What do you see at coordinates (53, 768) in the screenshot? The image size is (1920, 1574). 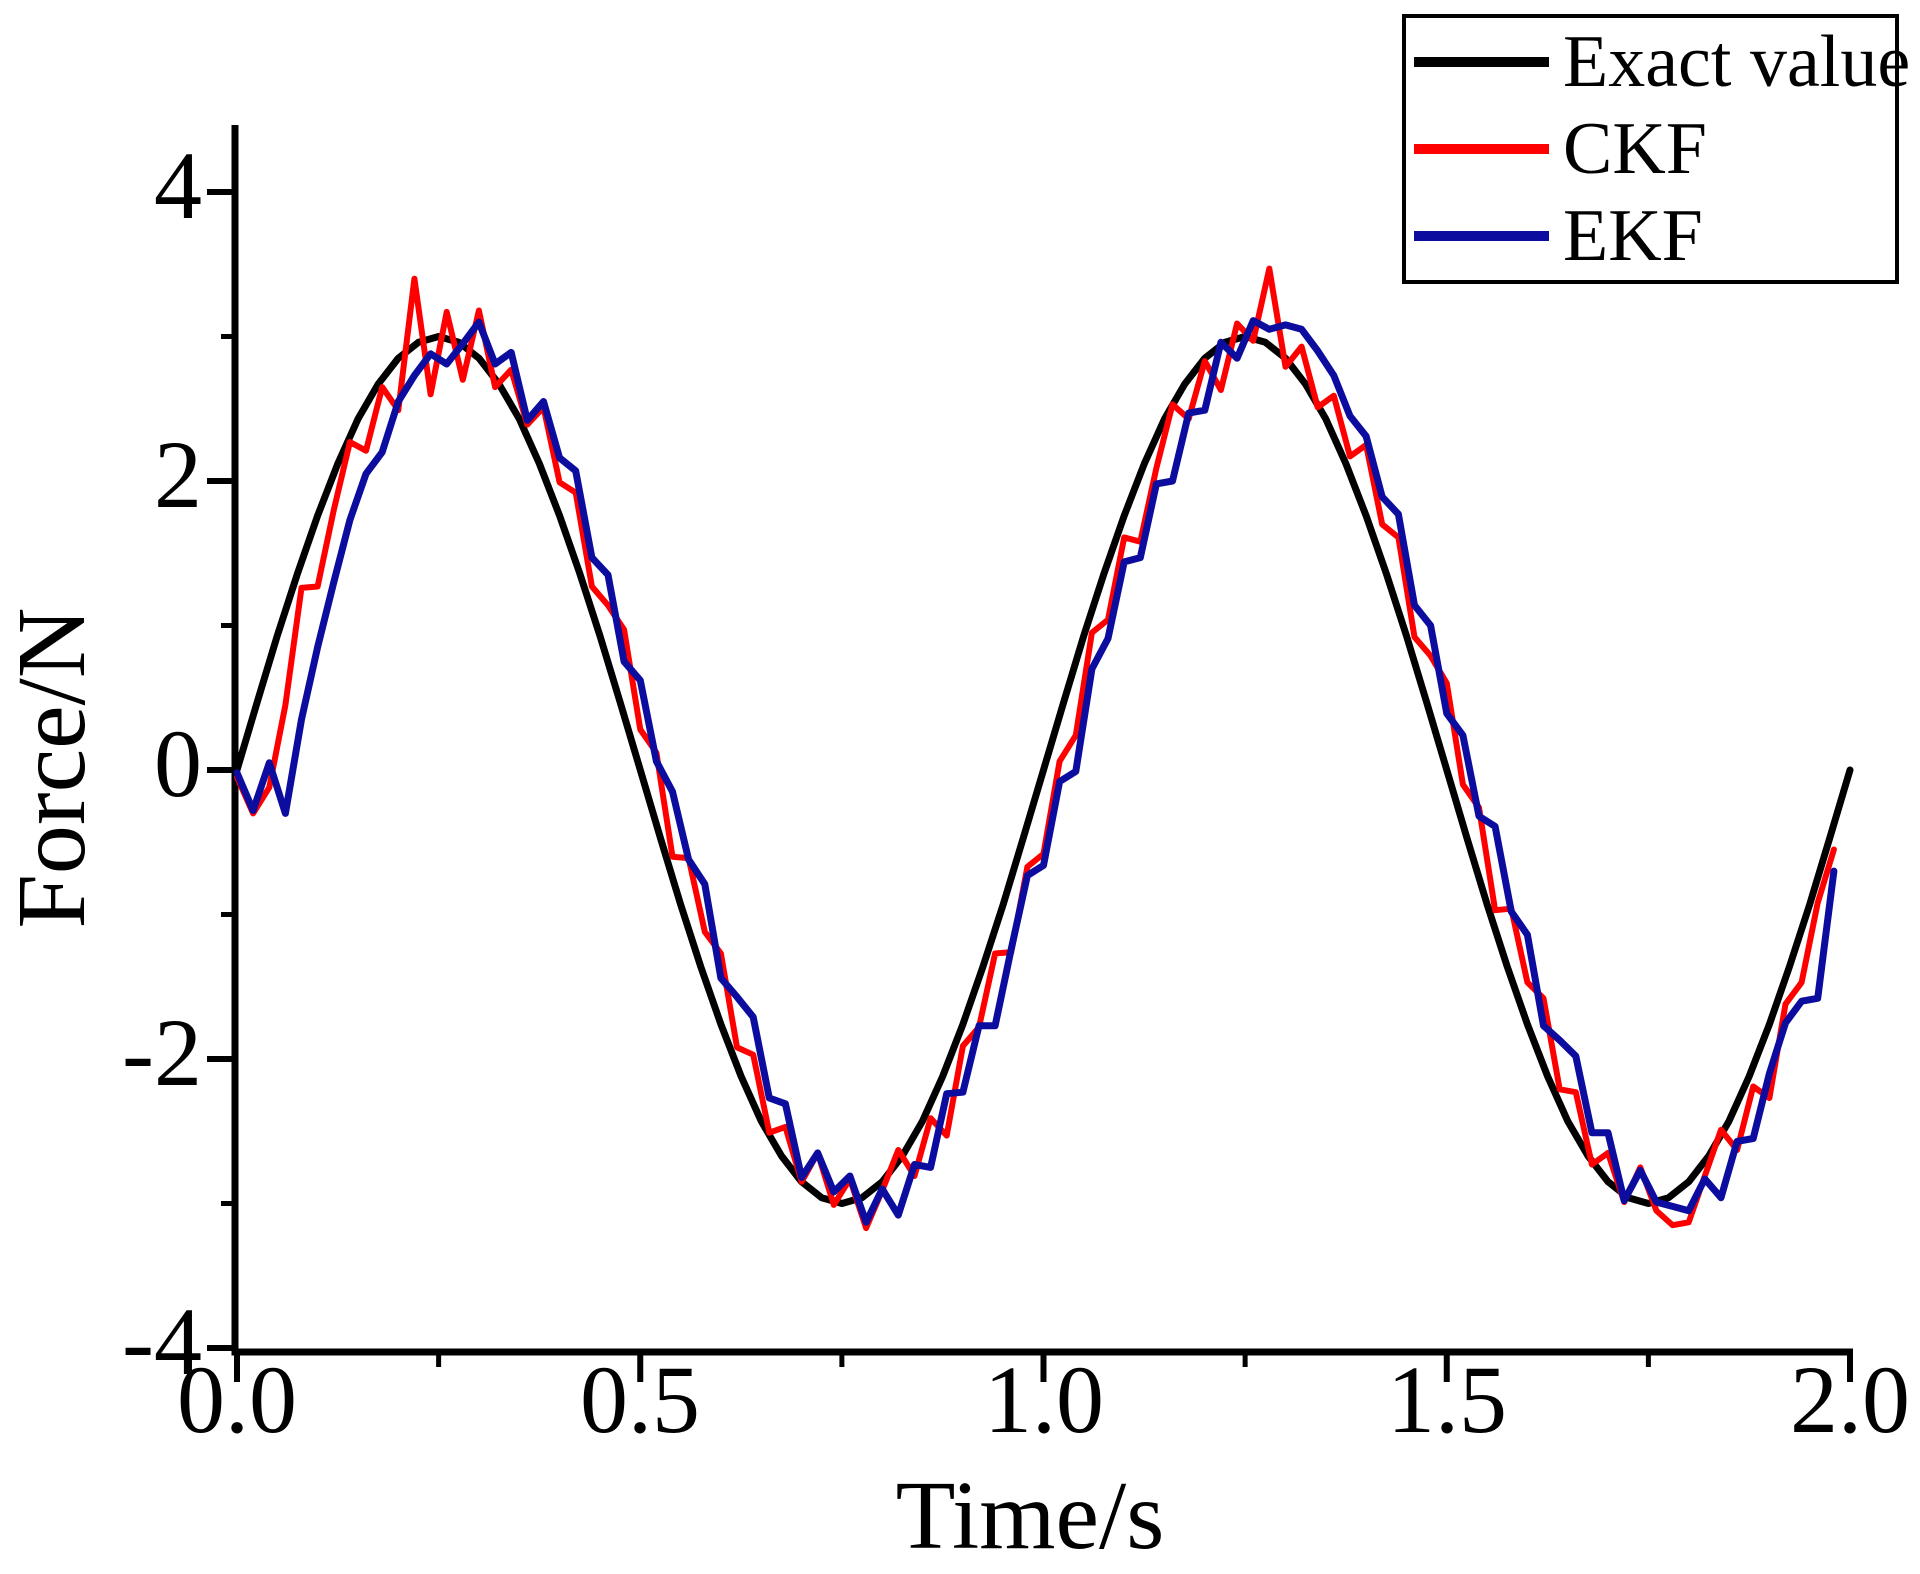 I see `y-axis-title: Force/N` at bounding box center [53, 768].